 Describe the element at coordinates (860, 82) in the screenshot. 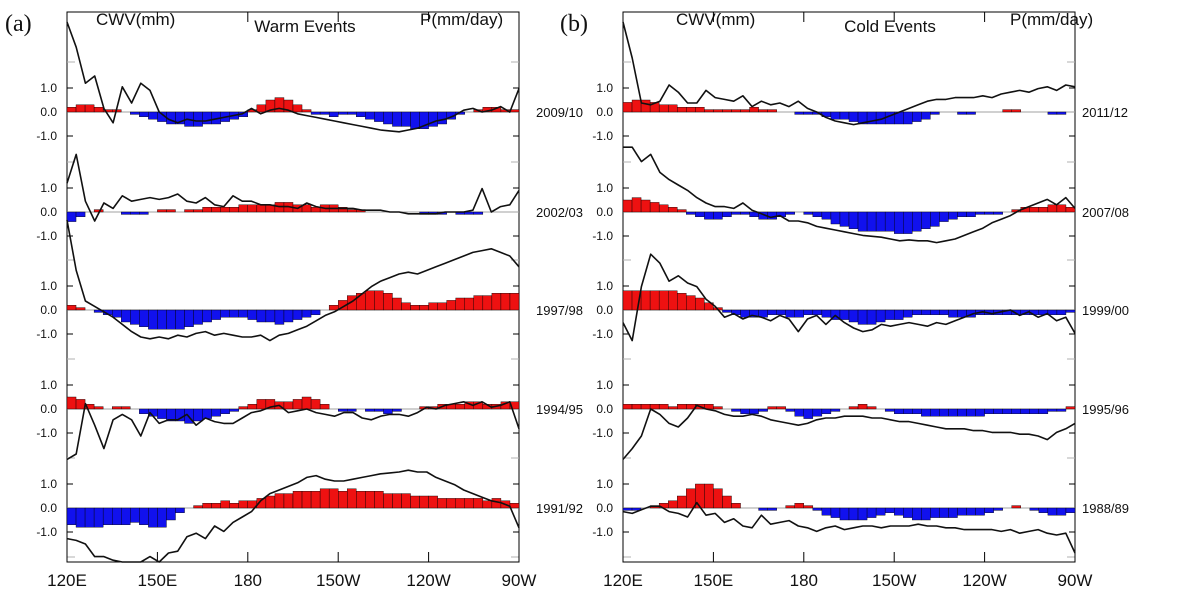

I see `event-row-2011-12: 1.0 0.0 -1.0 2011/12` at that location.